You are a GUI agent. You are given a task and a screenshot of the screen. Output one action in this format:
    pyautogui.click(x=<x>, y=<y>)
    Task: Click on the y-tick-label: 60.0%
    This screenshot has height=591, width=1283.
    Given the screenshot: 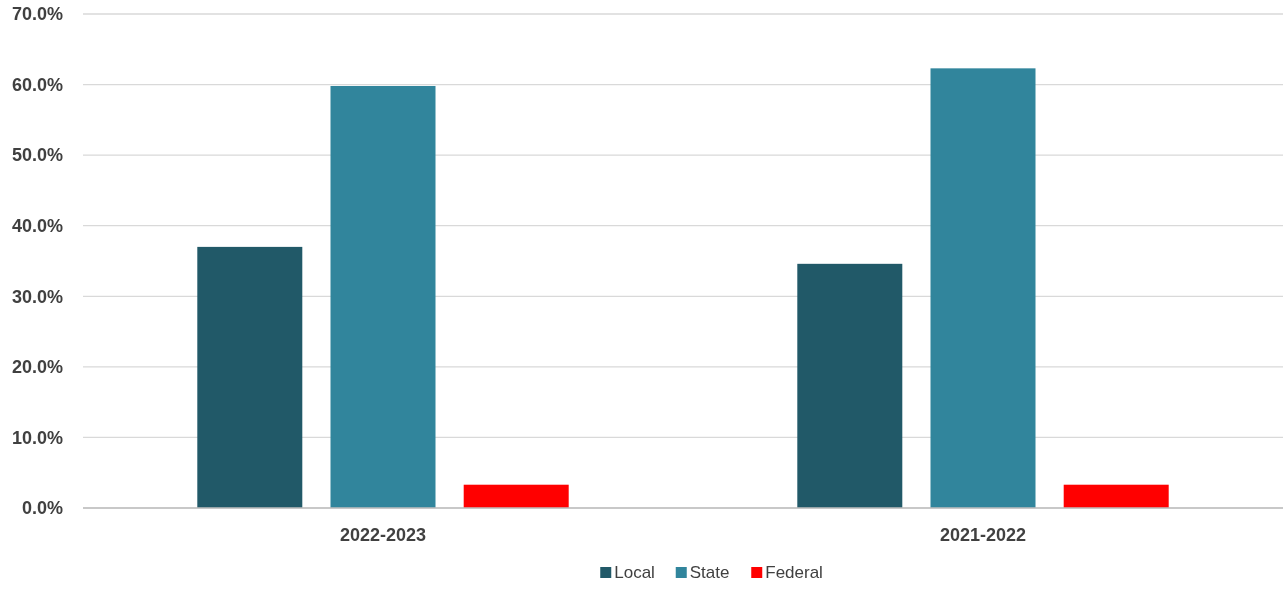 What is the action you would take?
    pyautogui.click(x=37, y=84)
    